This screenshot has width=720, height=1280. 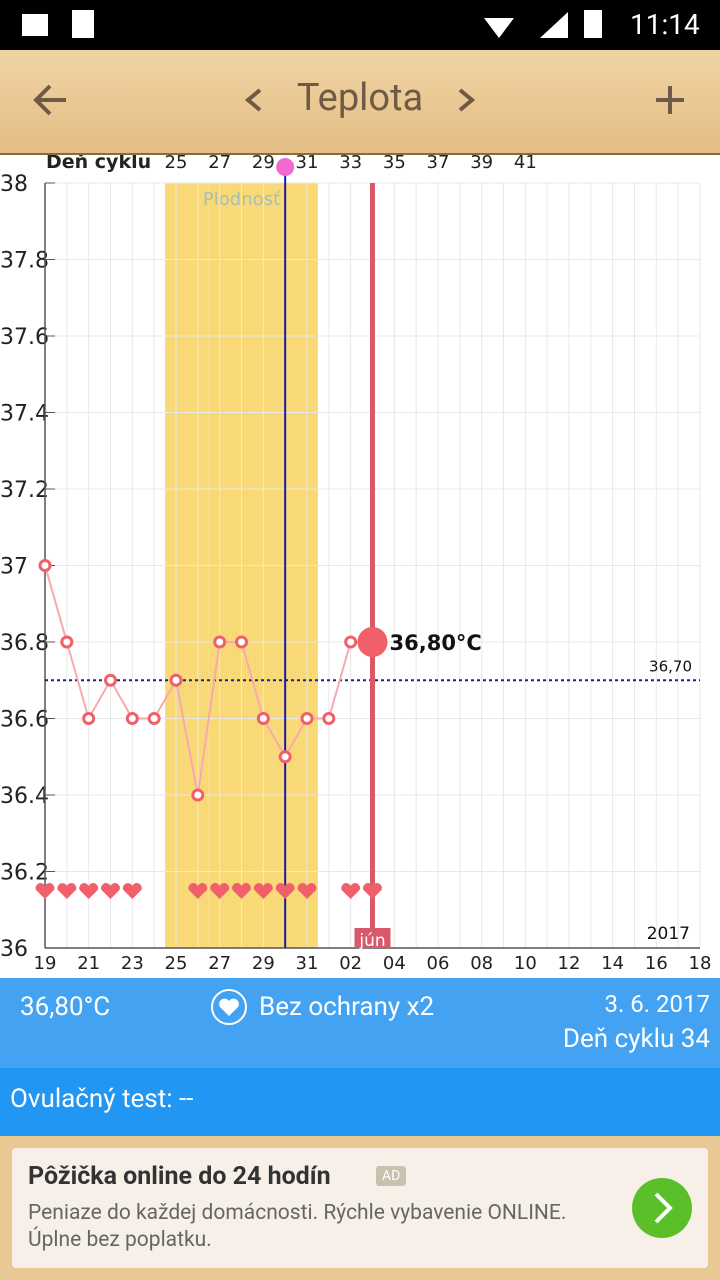 I want to click on add-button, so click(x=670, y=100).